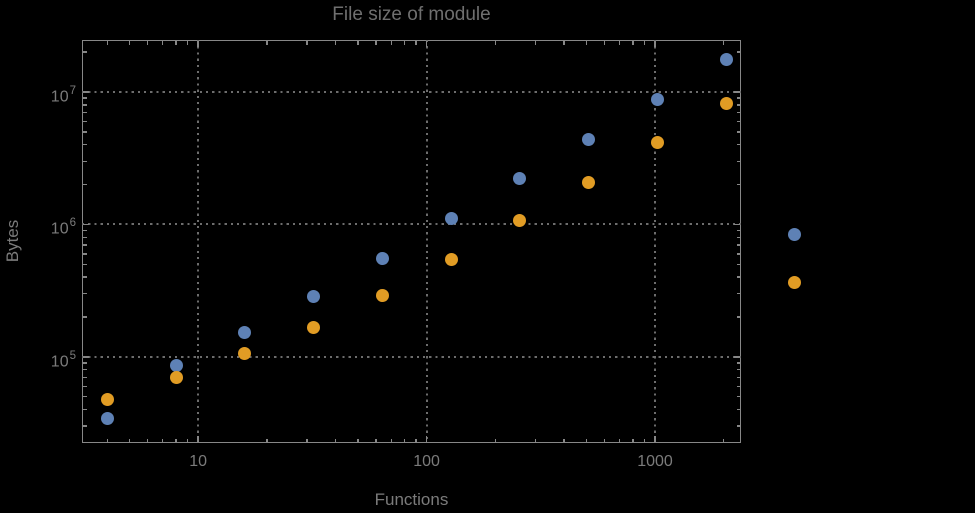 The width and height of the screenshot is (975, 513). I want to click on x-axis-label: Functions, so click(411, 499).